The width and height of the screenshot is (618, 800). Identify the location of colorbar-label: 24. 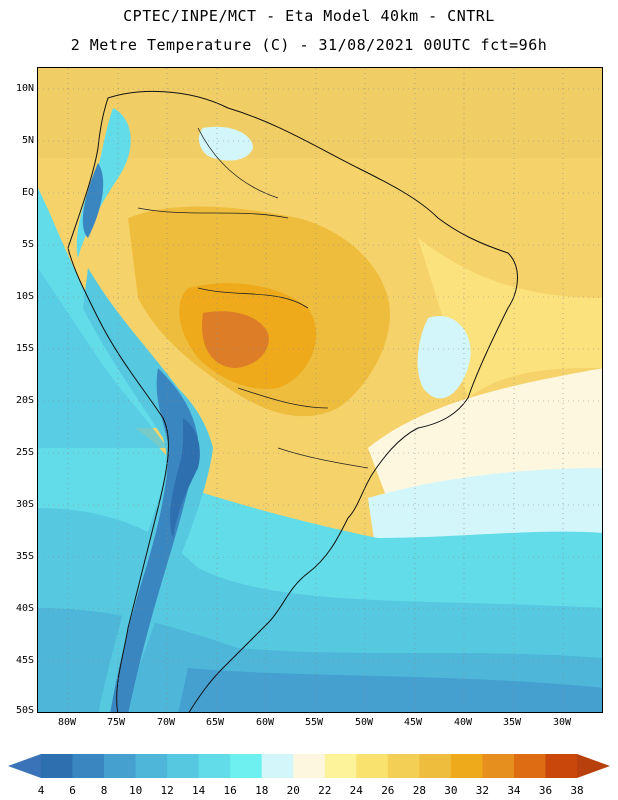
(356, 790).